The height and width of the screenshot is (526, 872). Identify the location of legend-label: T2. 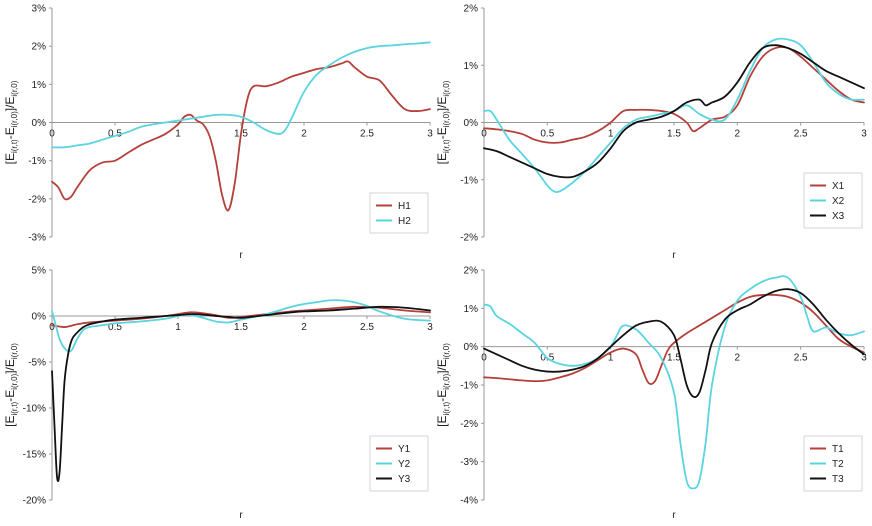
(838, 464).